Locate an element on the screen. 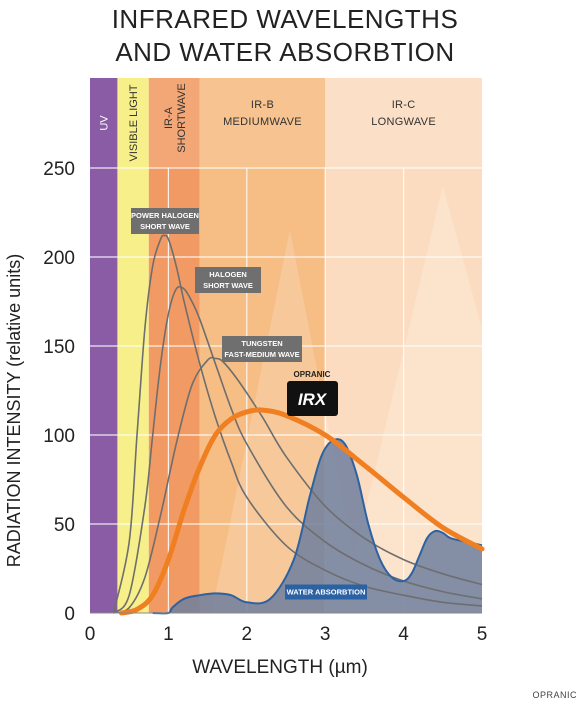 The width and height of the screenshot is (587, 708). x-tick-label: 5 is located at coordinates (482, 634).